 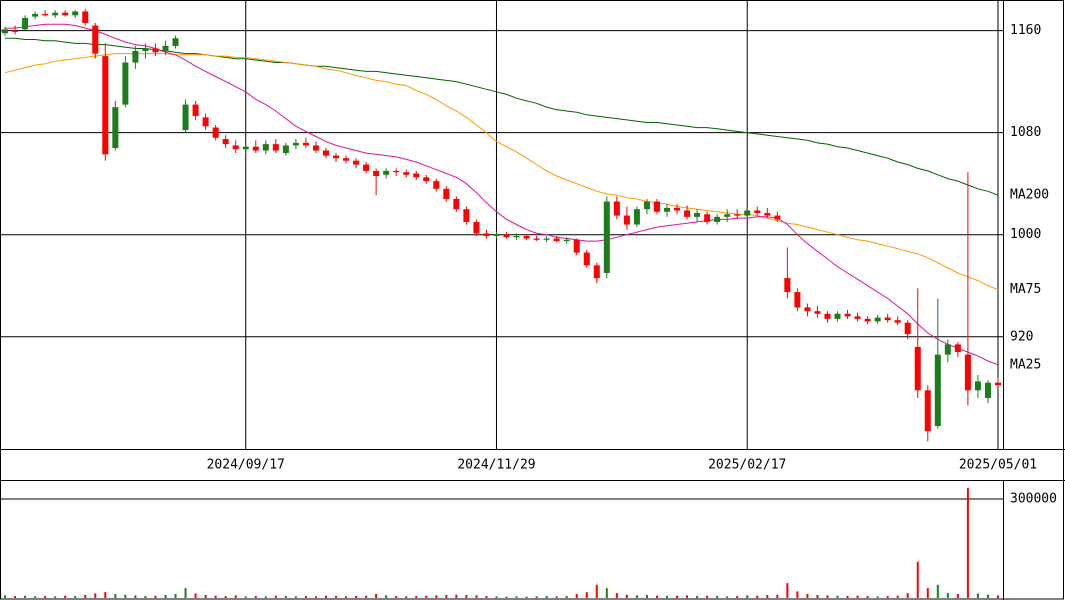 I want to click on legend-label: MA25, so click(x=1025, y=364).